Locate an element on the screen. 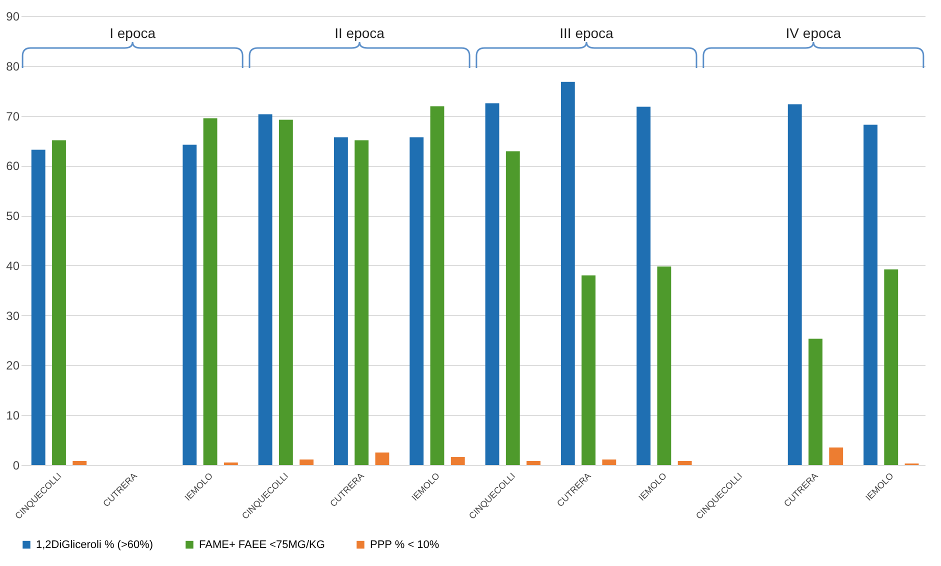 The height and width of the screenshot is (566, 941). y-tick-label: 70 is located at coordinates (13, 116).